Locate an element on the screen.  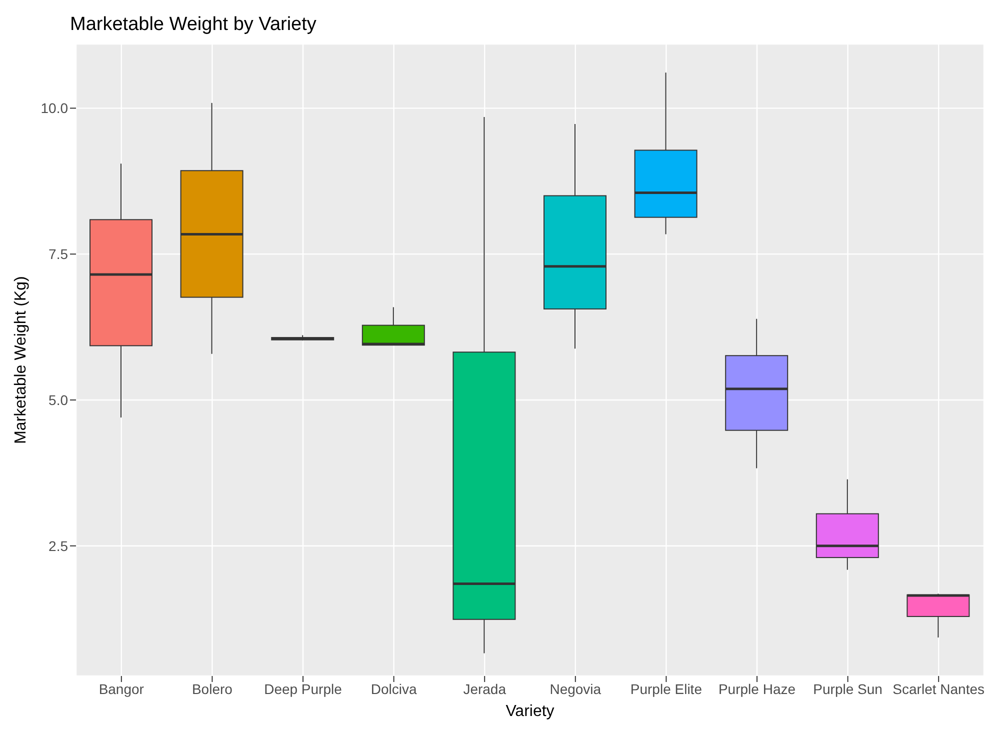
x-axis-title: Variety is located at coordinates (530, 711).